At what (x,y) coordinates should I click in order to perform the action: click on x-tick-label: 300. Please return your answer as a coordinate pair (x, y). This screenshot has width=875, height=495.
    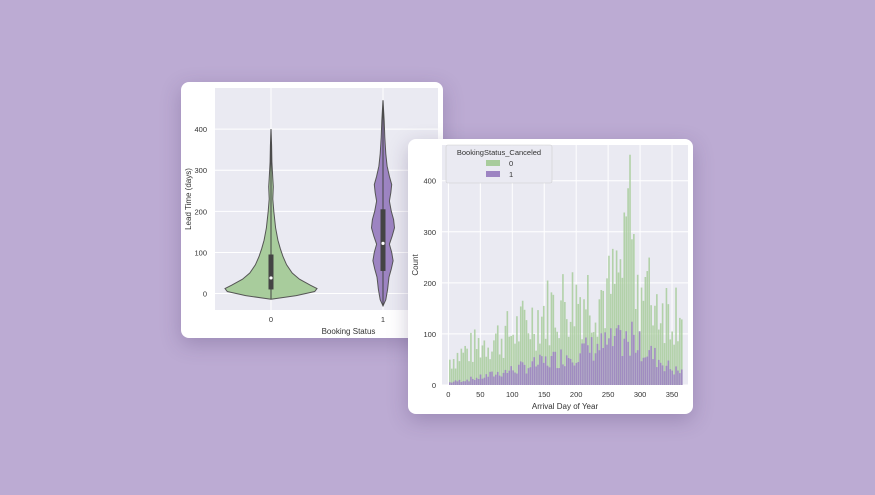
    Looking at the image, I should click on (640, 394).